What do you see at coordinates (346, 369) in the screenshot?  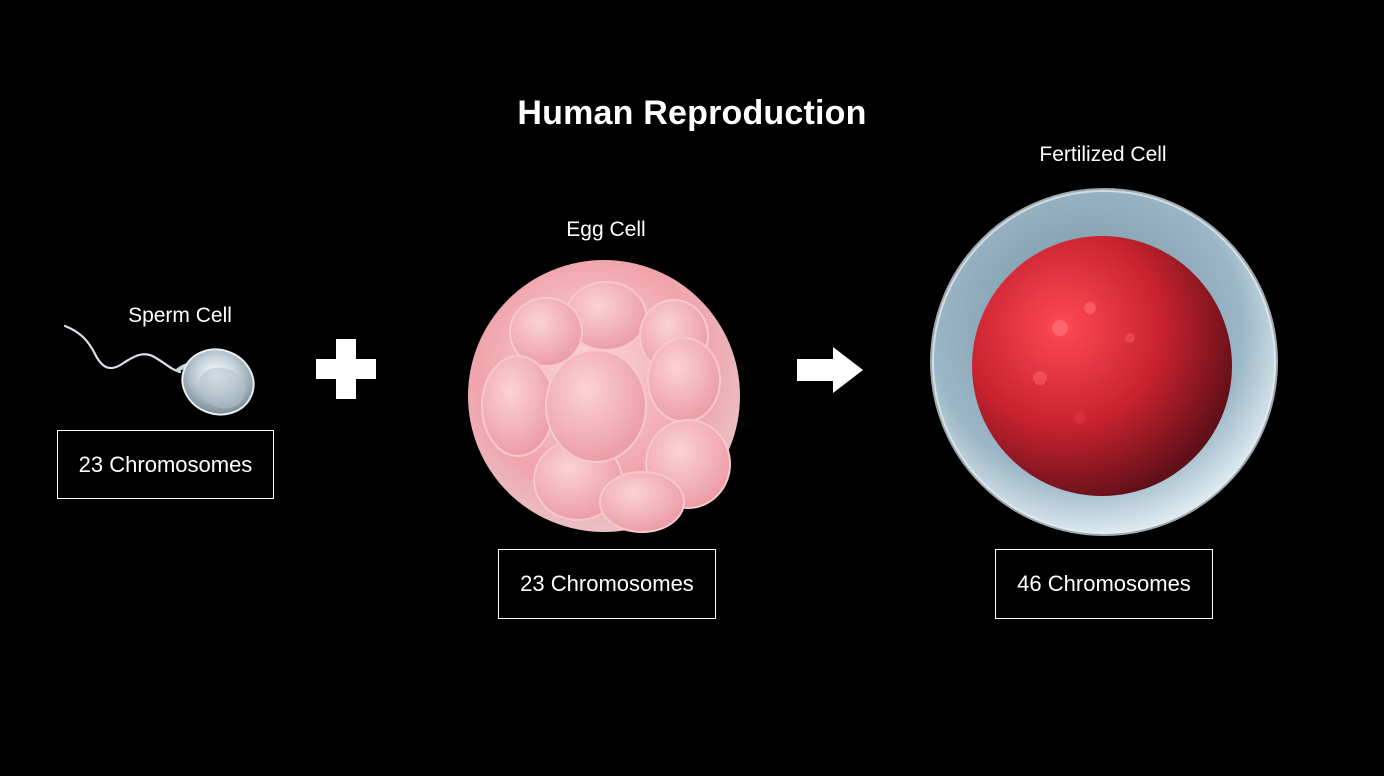 I see `plus-icon` at bounding box center [346, 369].